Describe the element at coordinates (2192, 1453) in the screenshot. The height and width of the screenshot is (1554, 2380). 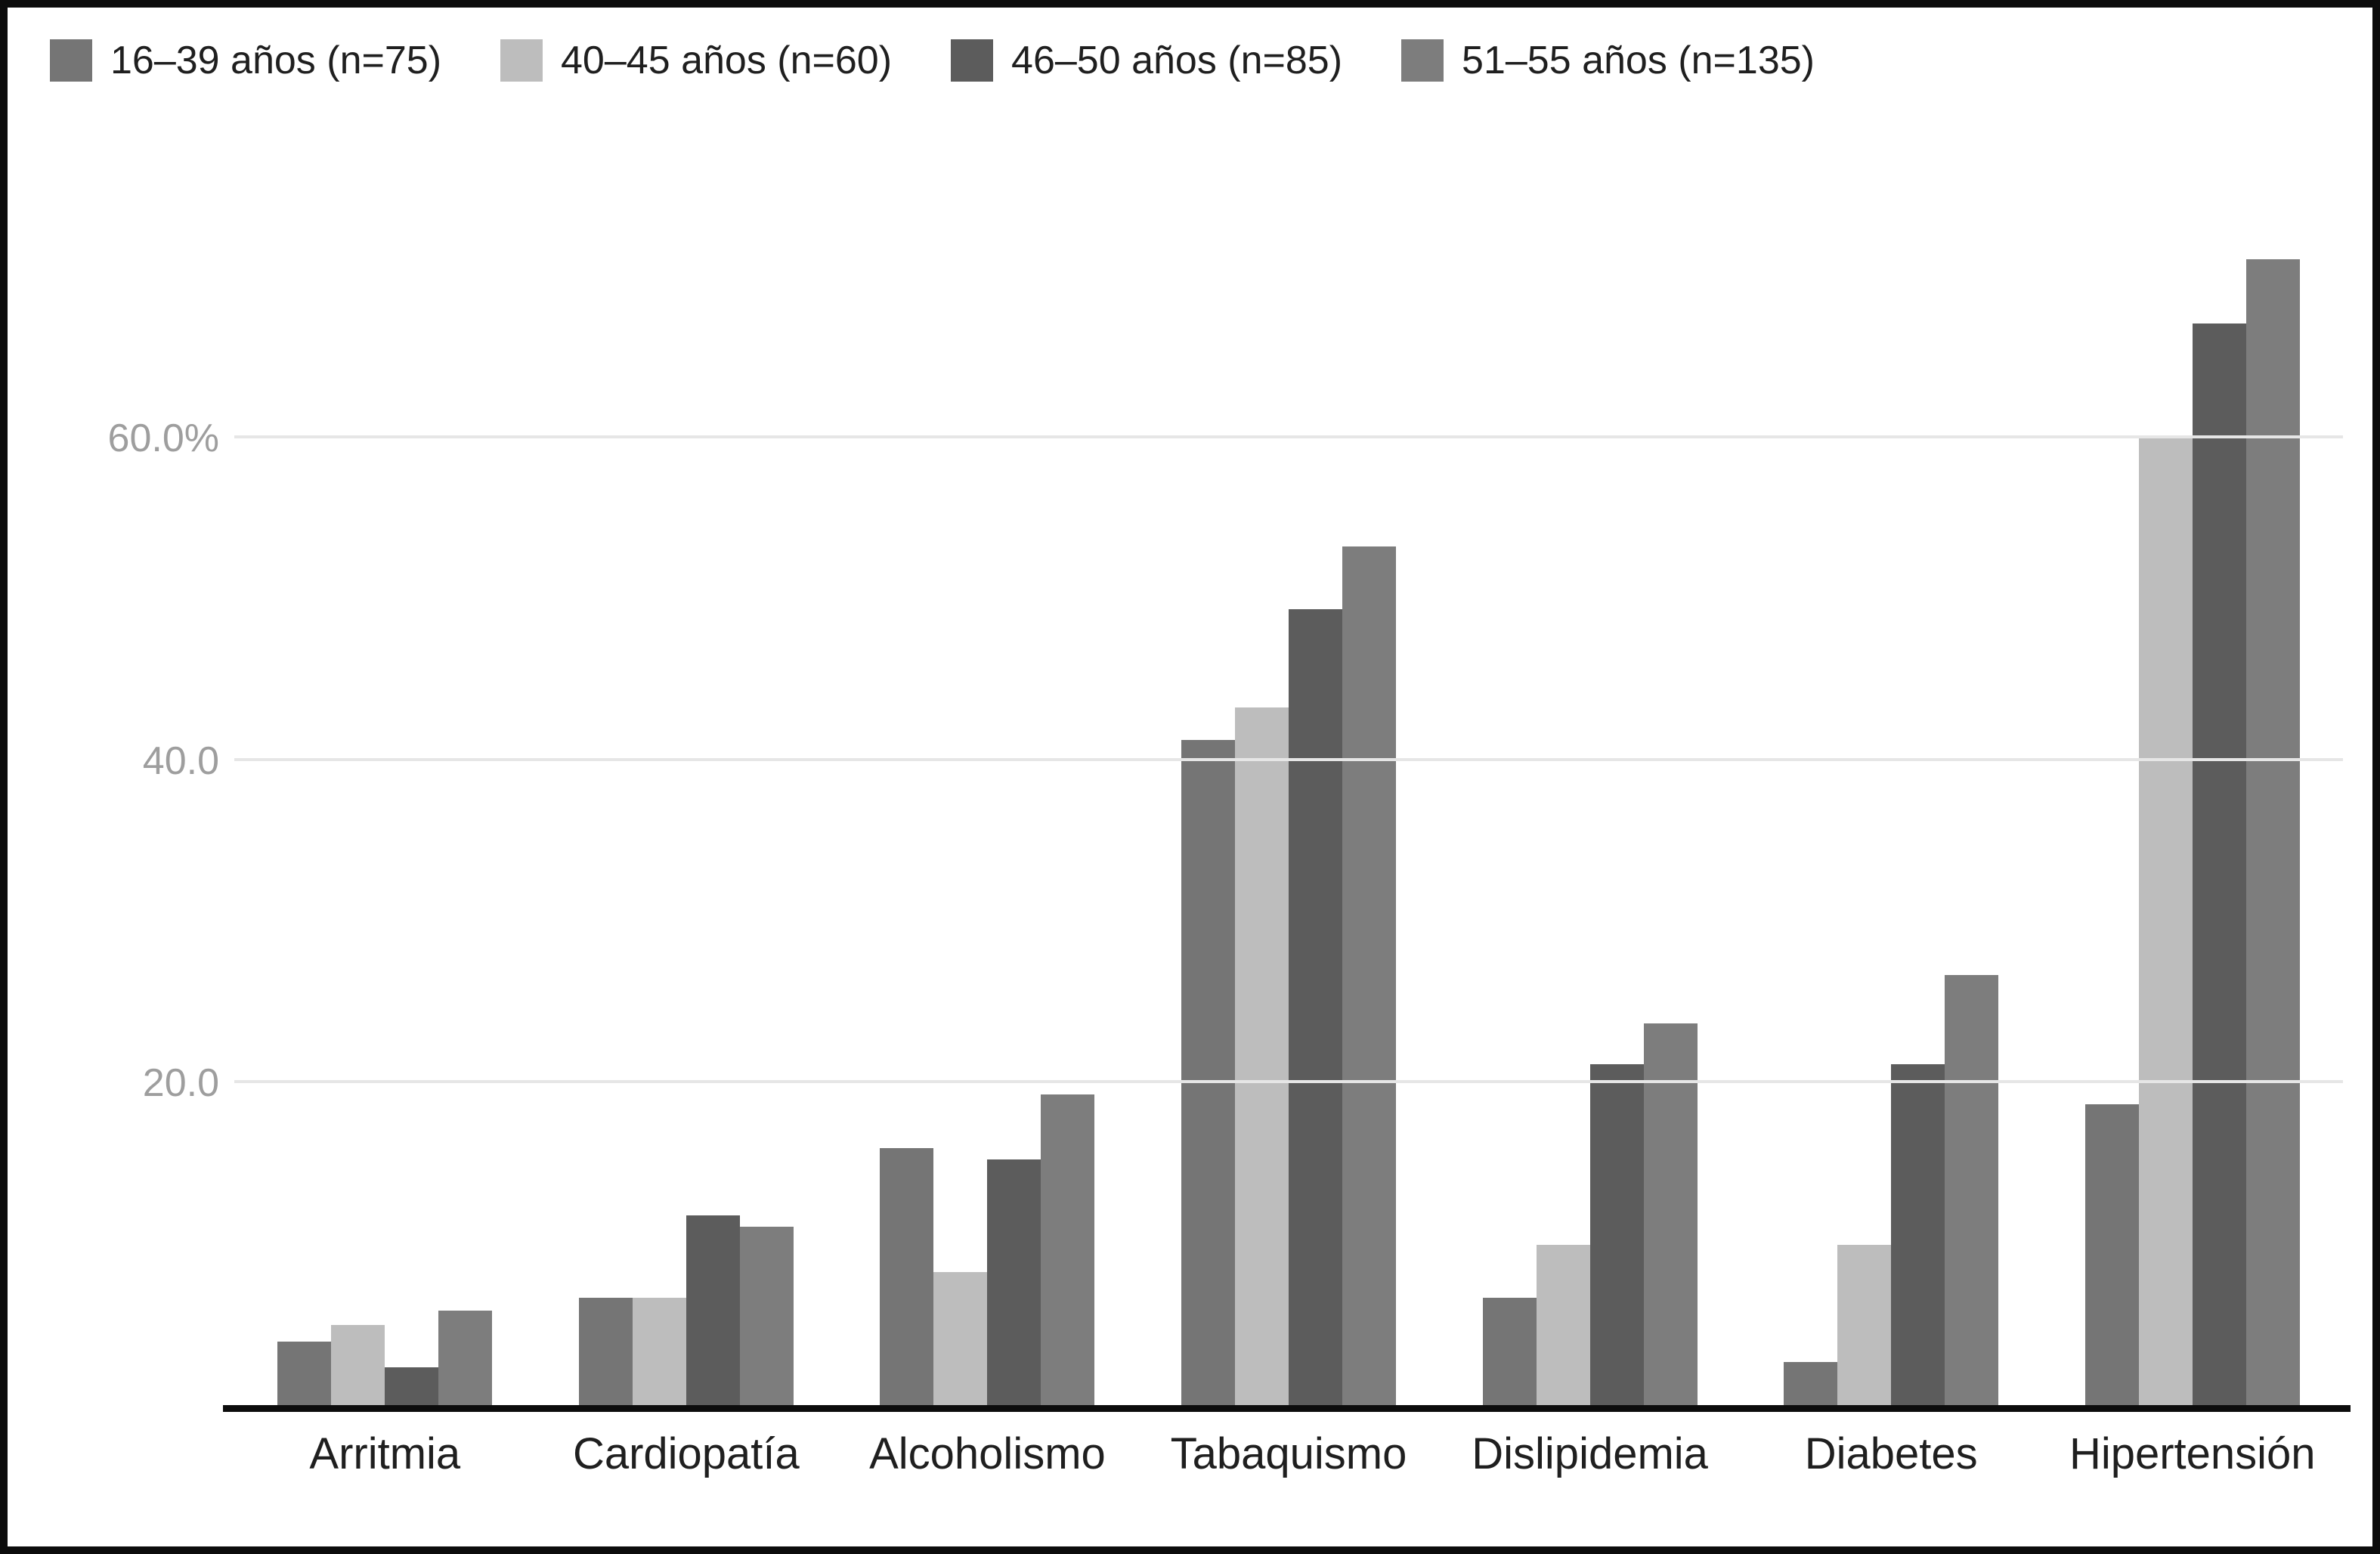
I see `x-axis-label: Hipertensión` at that location.